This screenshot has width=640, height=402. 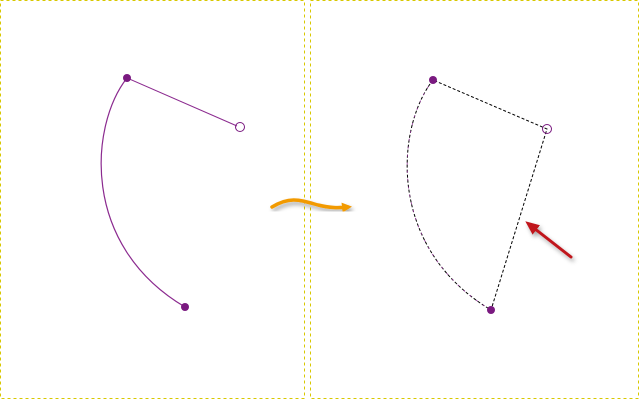 What do you see at coordinates (311, 205) in the screenshot?
I see `transition-arrow` at bounding box center [311, 205].